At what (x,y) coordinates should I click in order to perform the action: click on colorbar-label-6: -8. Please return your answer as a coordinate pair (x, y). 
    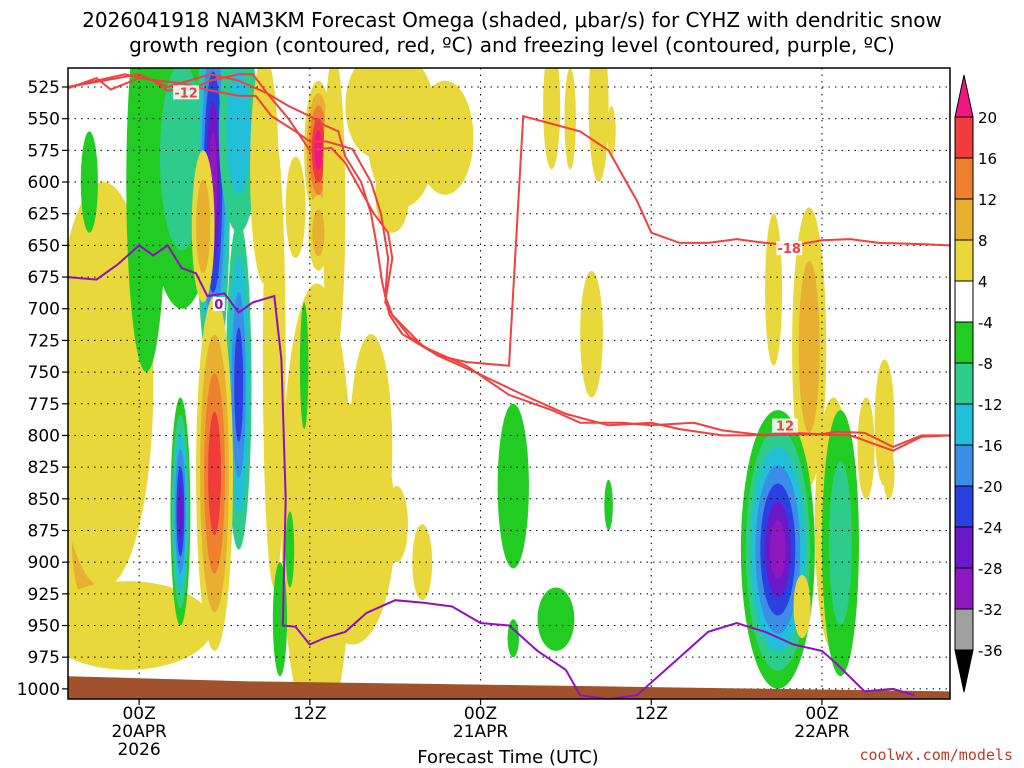
    Looking at the image, I should click on (985, 364).